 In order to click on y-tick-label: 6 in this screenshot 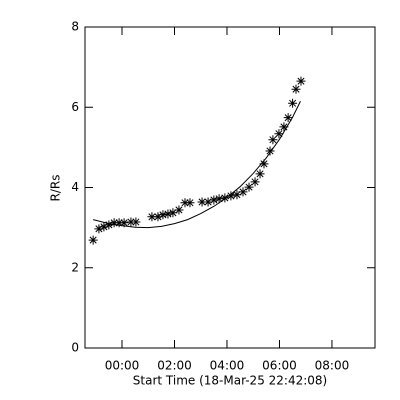, I will do `click(75, 107)`.